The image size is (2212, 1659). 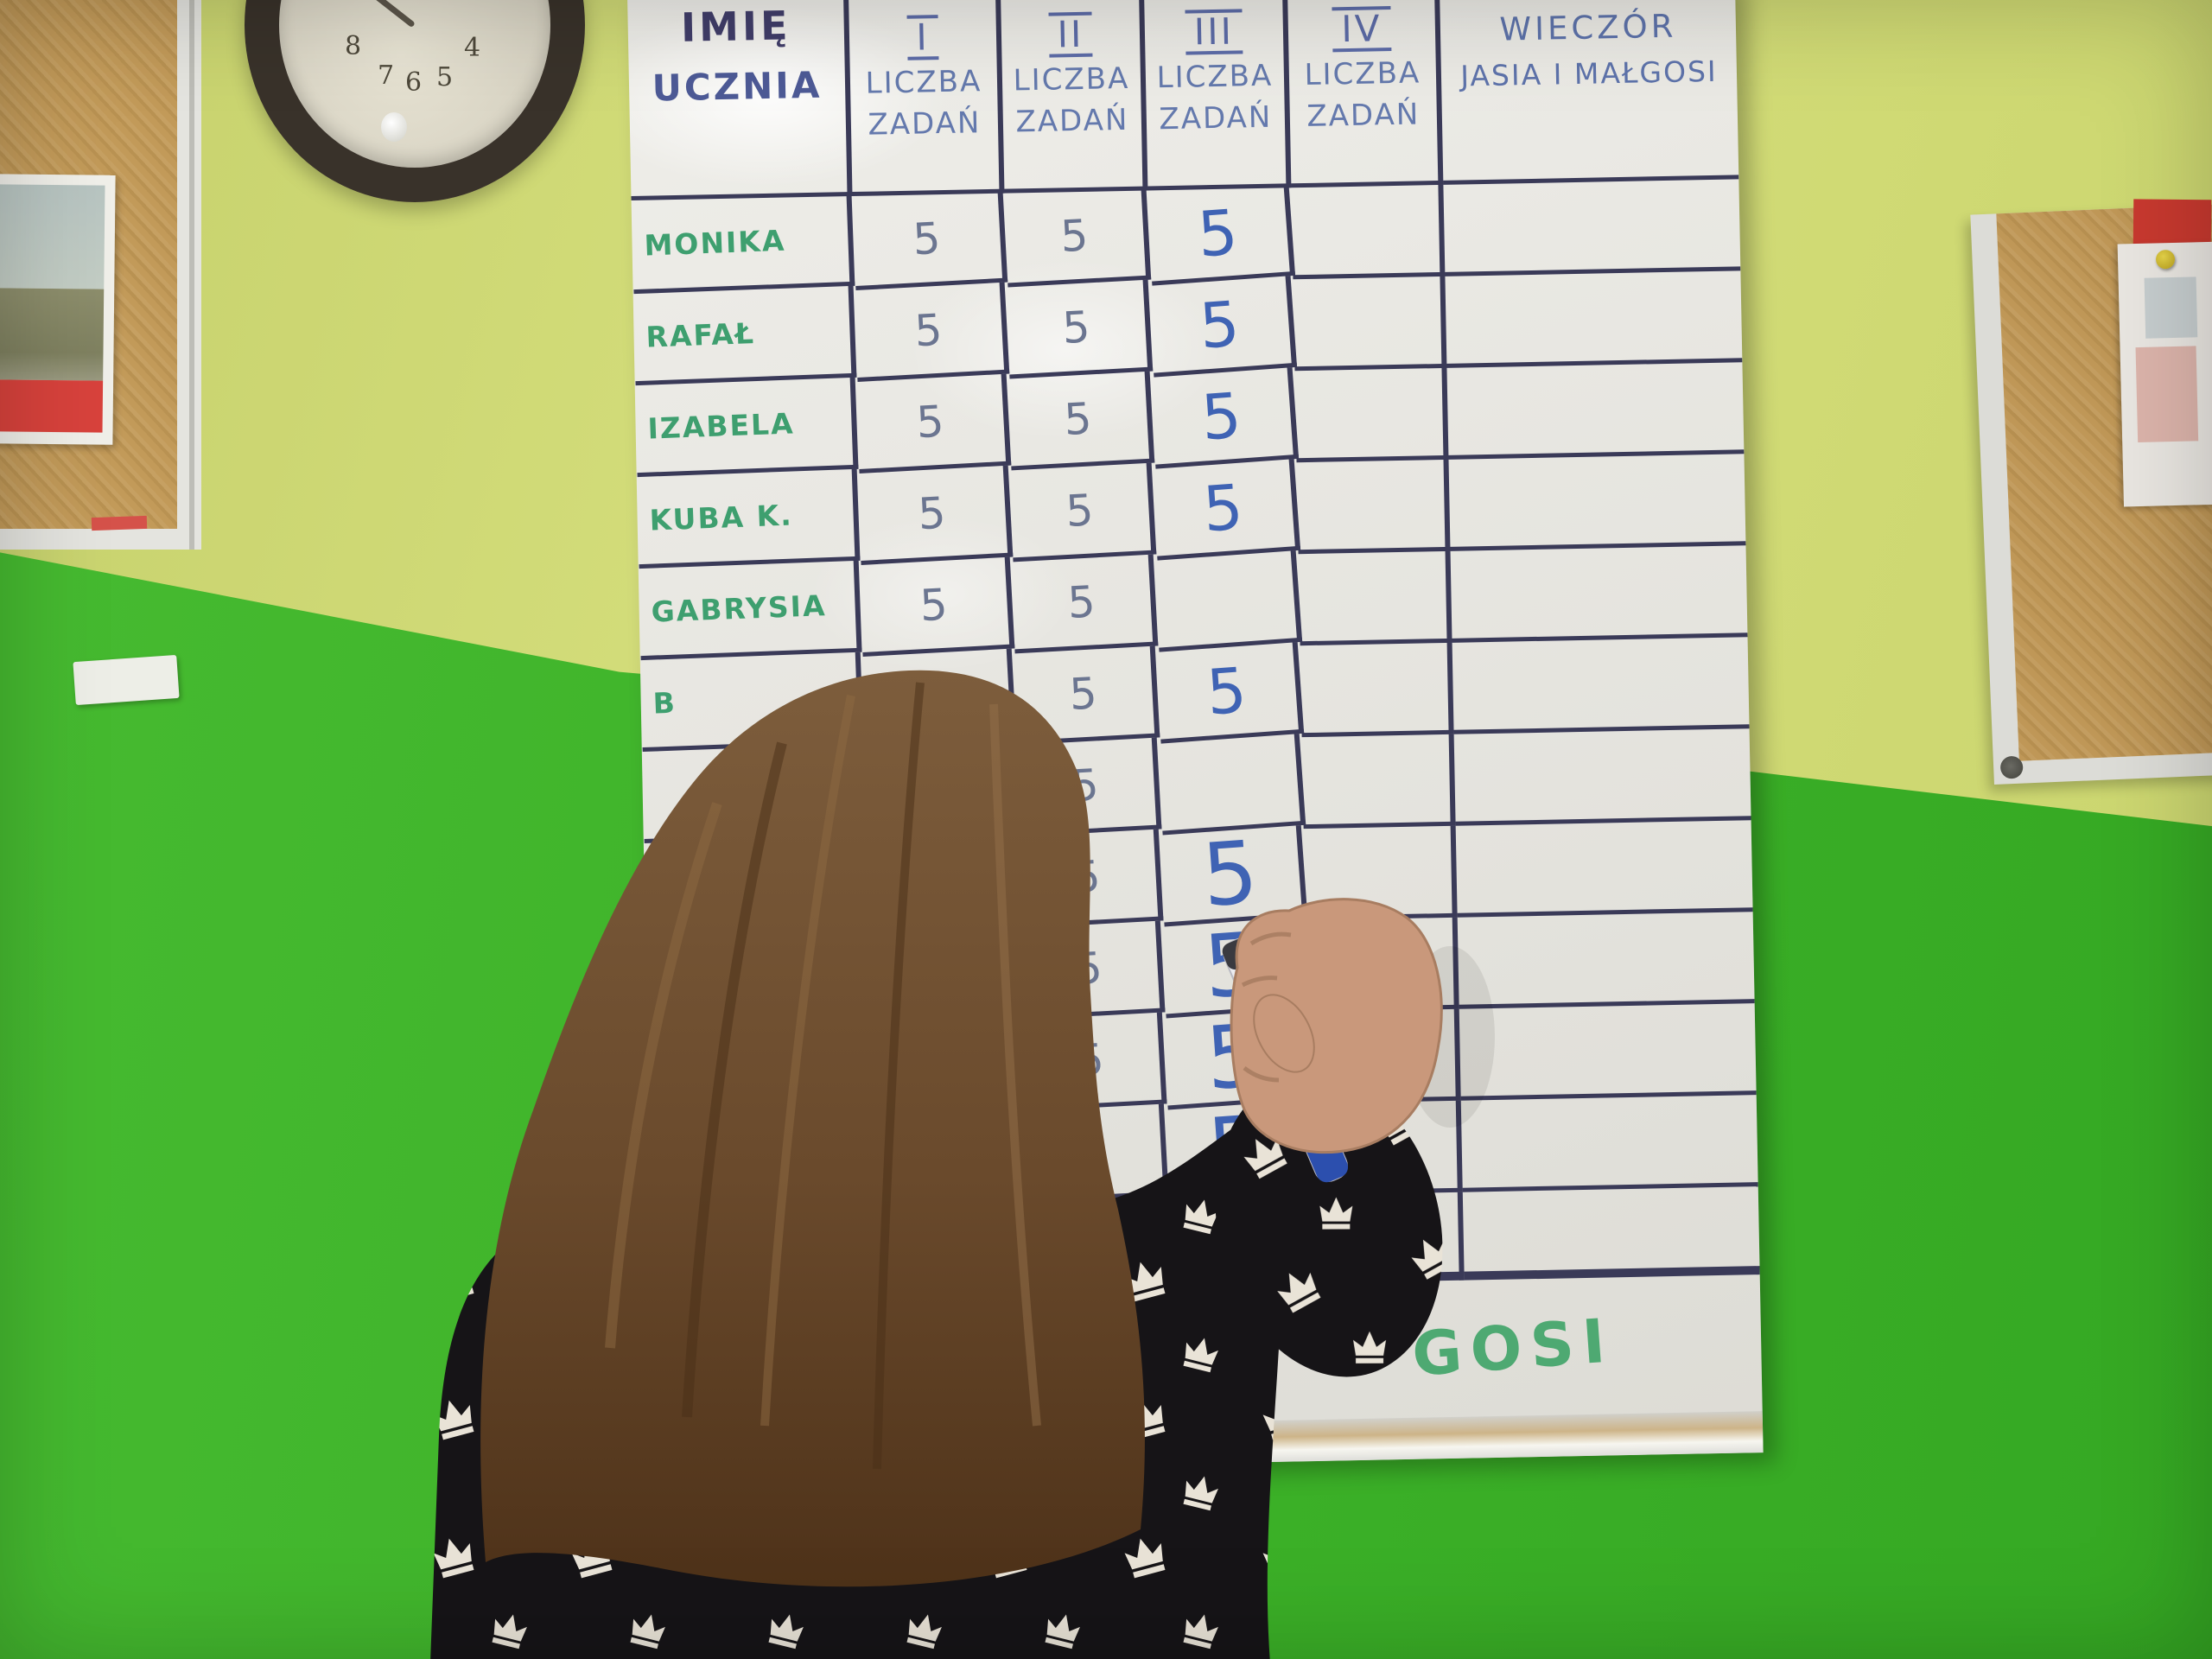 What do you see at coordinates (386, 75) in the screenshot?
I see `clock-numeral: 7` at bounding box center [386, 75].